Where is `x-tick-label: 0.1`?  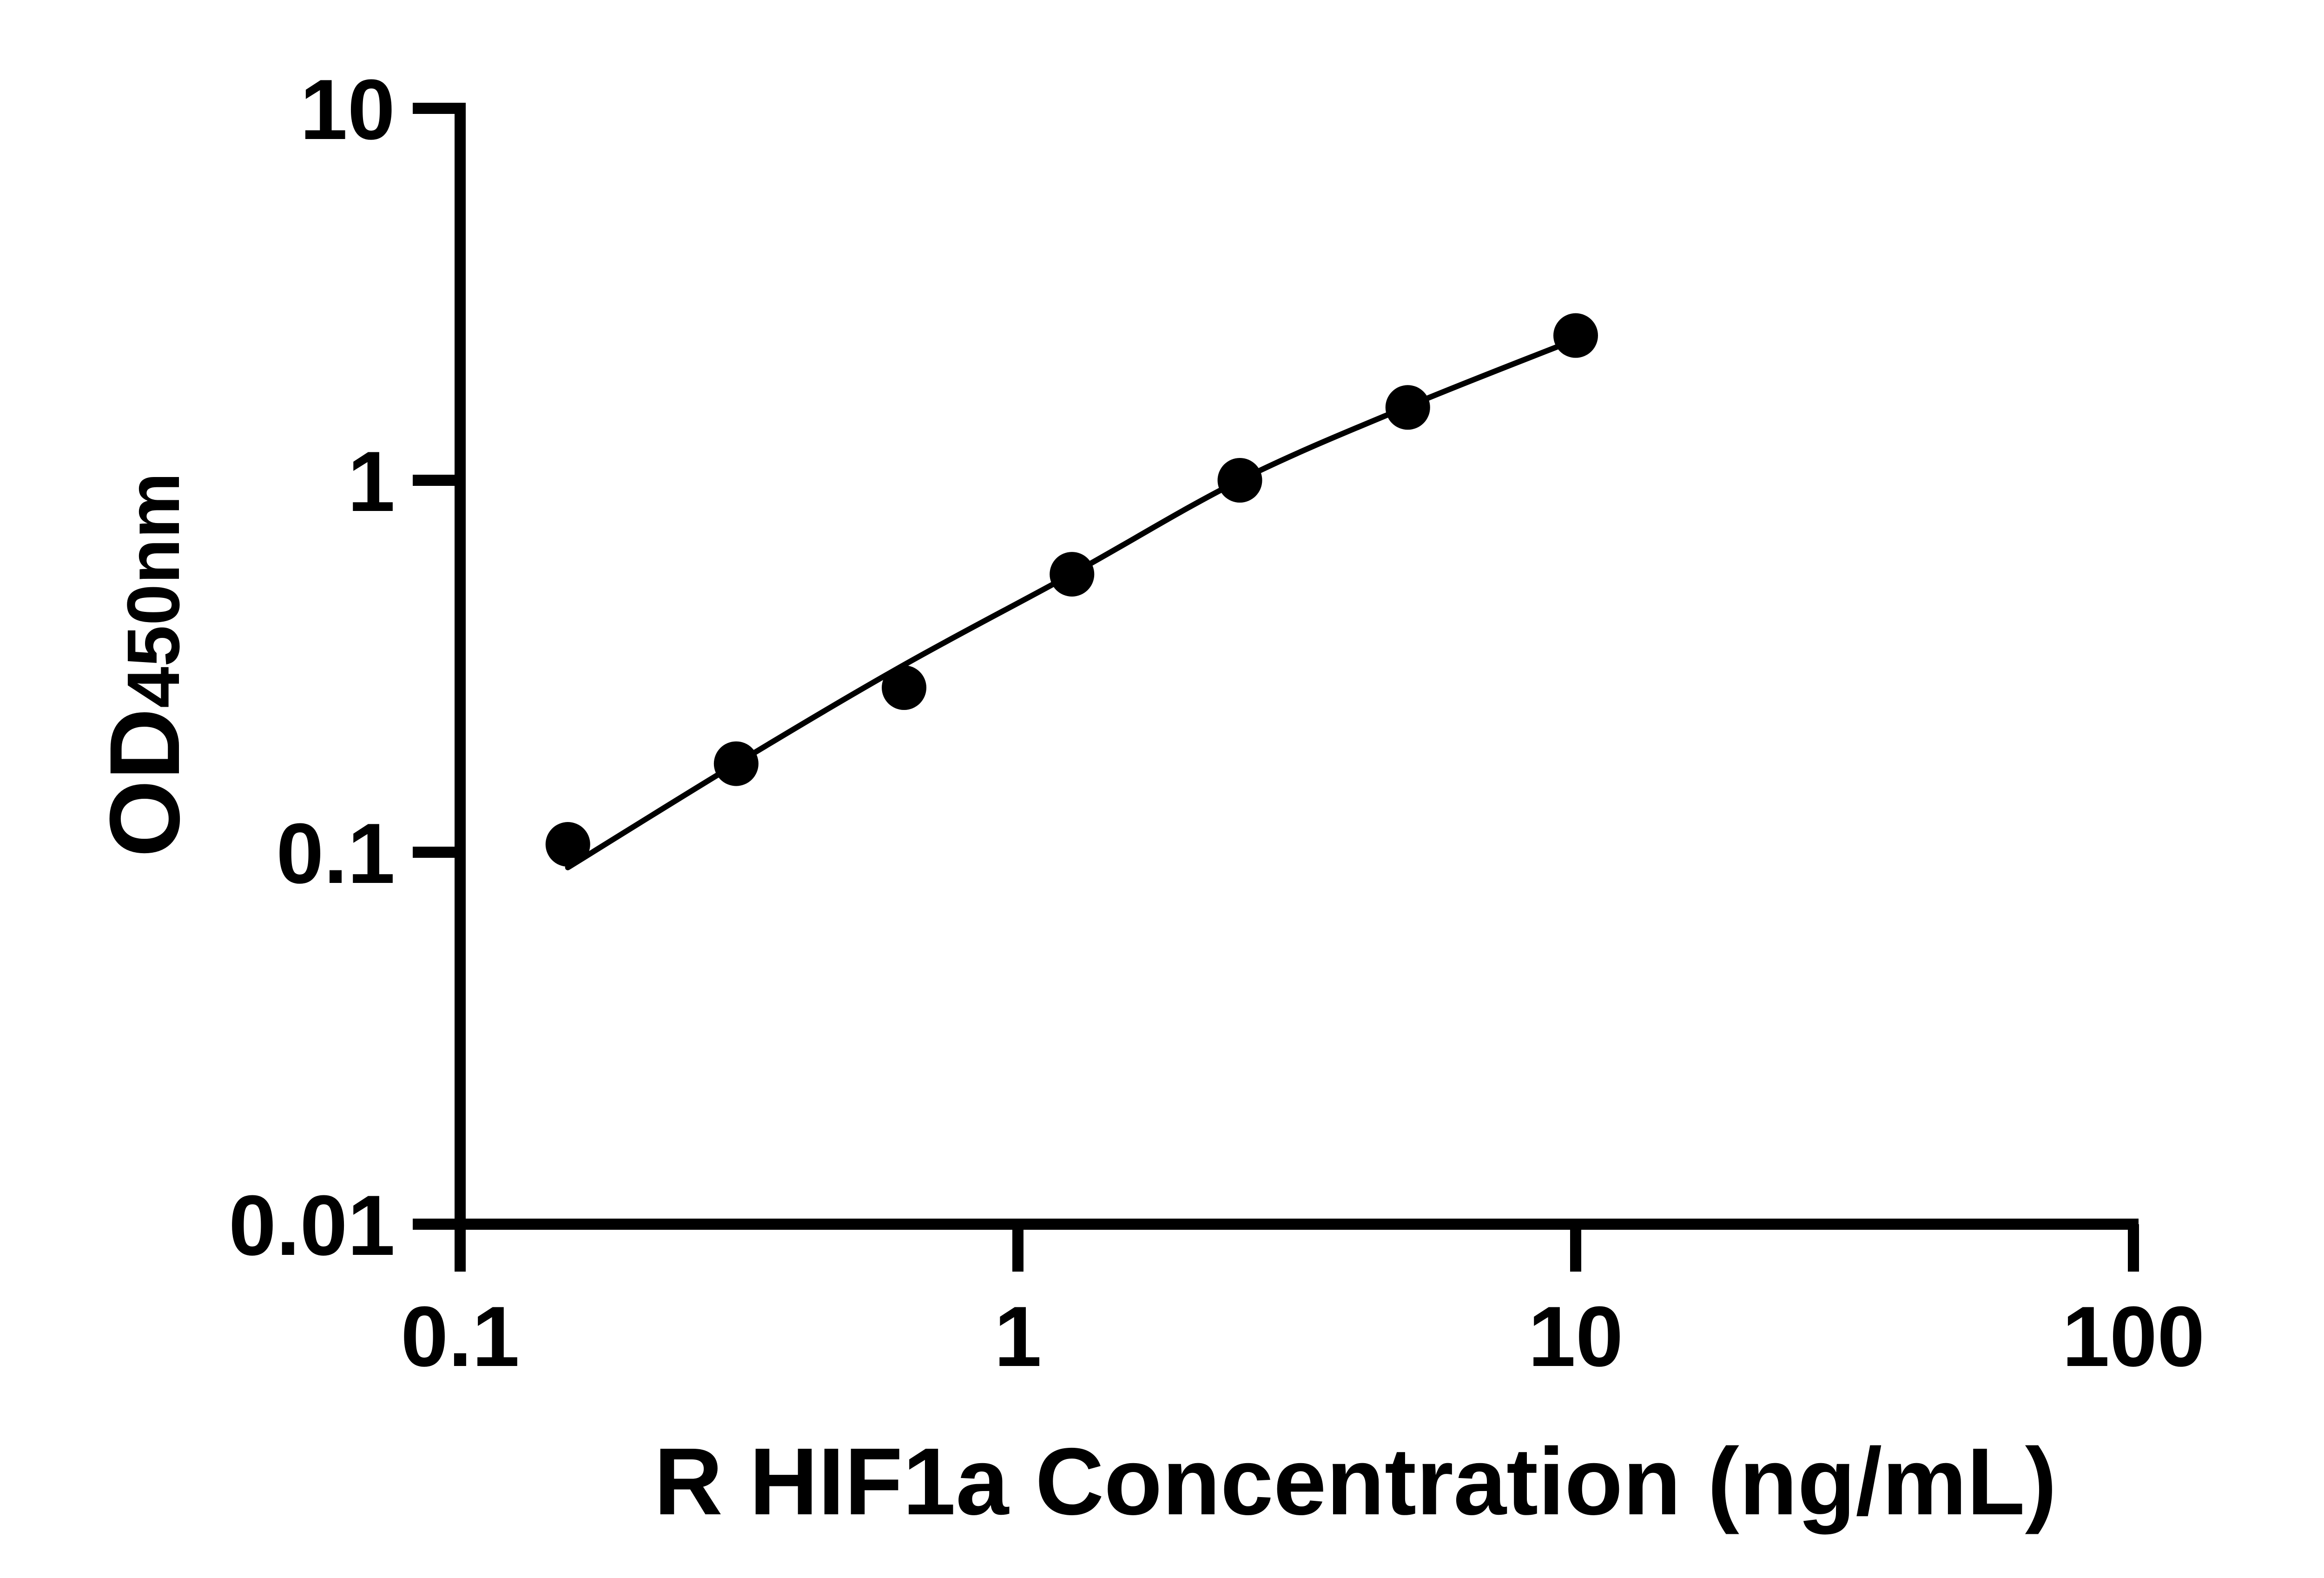
x-tick-label: 0.1 is located at coordinates (460, 1336).